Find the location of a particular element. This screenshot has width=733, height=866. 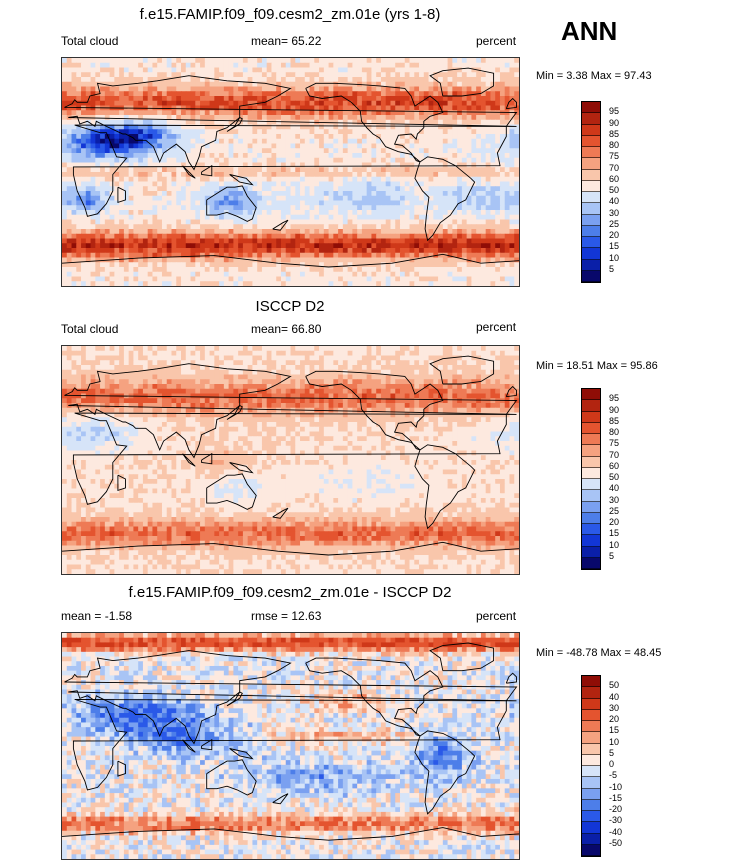

season-label: ANN is located at coordinates (589, 31).